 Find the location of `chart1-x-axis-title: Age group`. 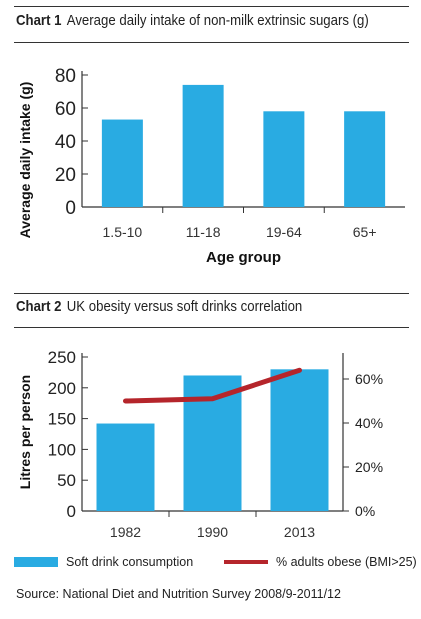

chart1-x-axis-title: Age group is located at coordinates (243, 257).